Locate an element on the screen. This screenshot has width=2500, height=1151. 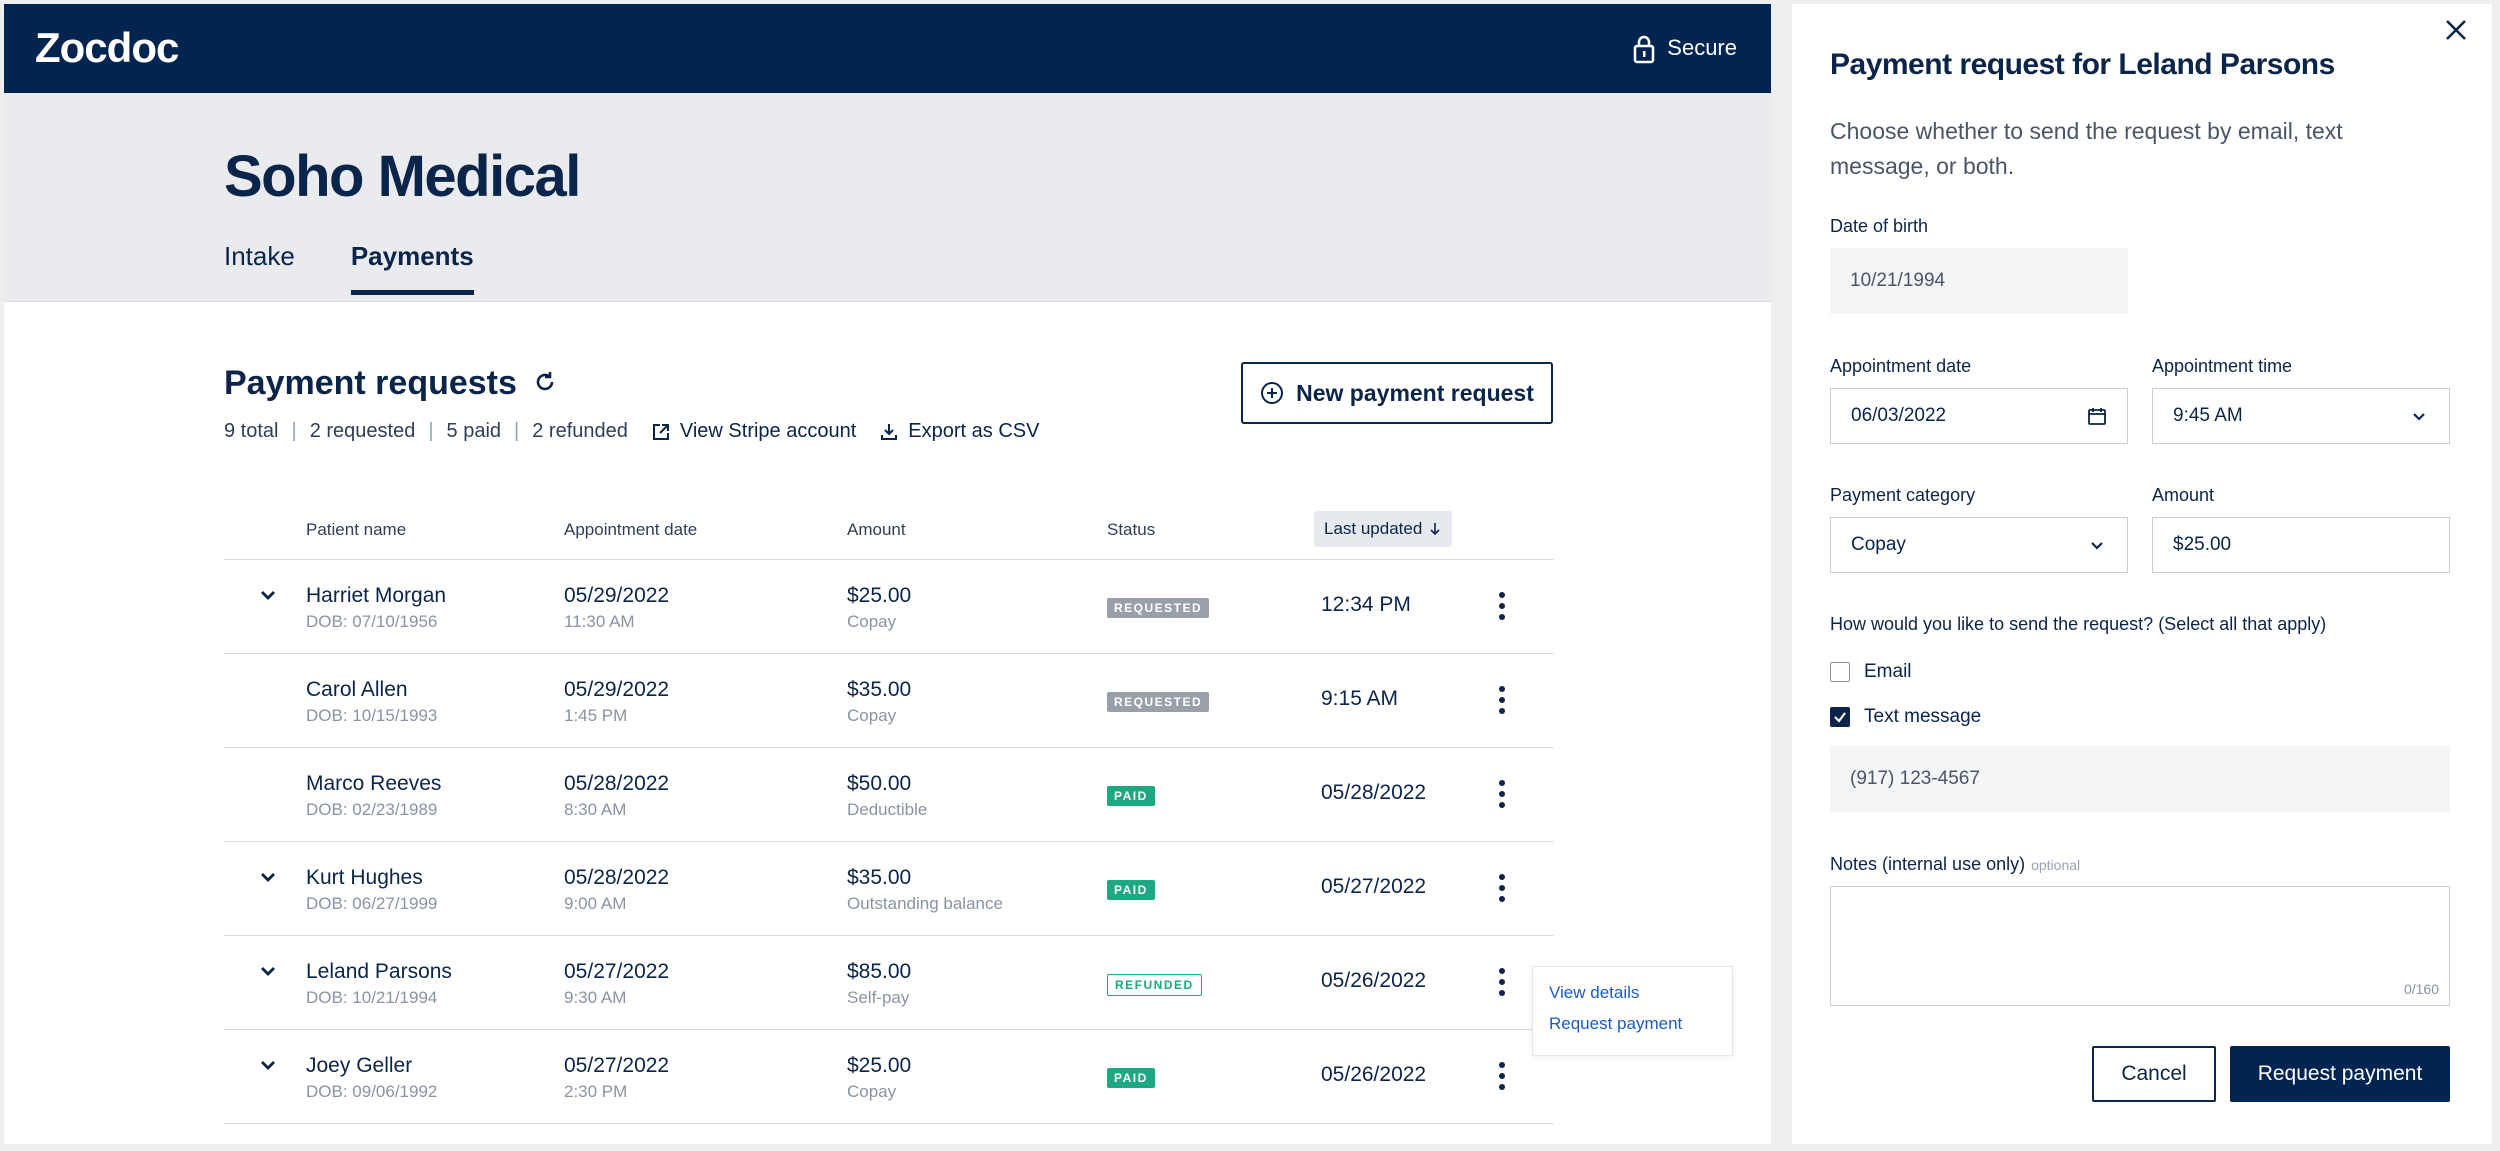
email-checkbox-row: Email is located at coordinates (1871, 672).